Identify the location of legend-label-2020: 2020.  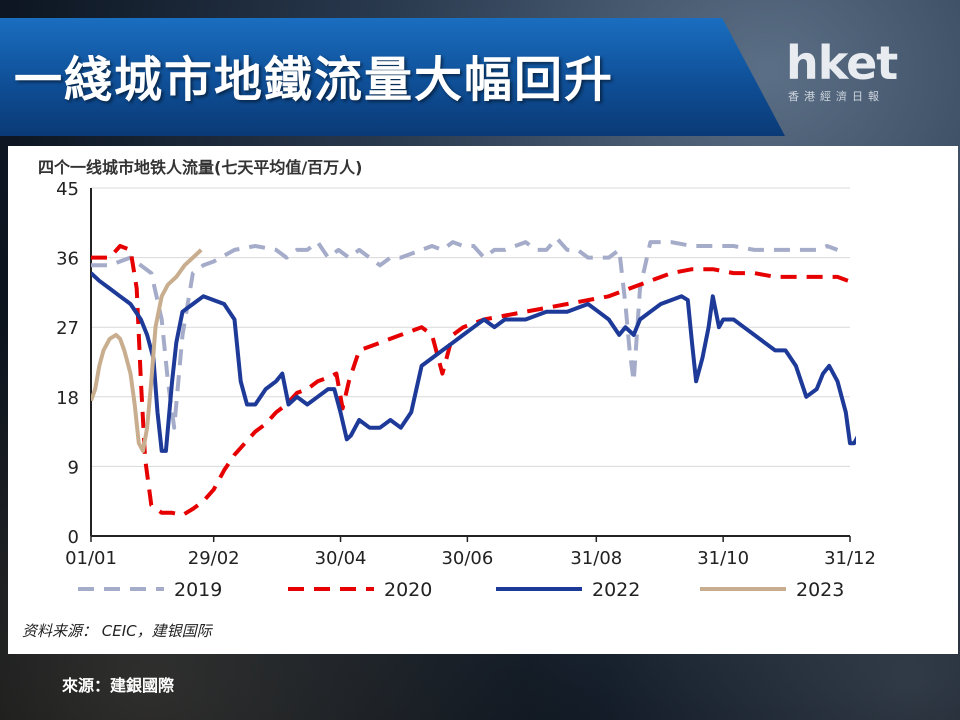
(408, 590).